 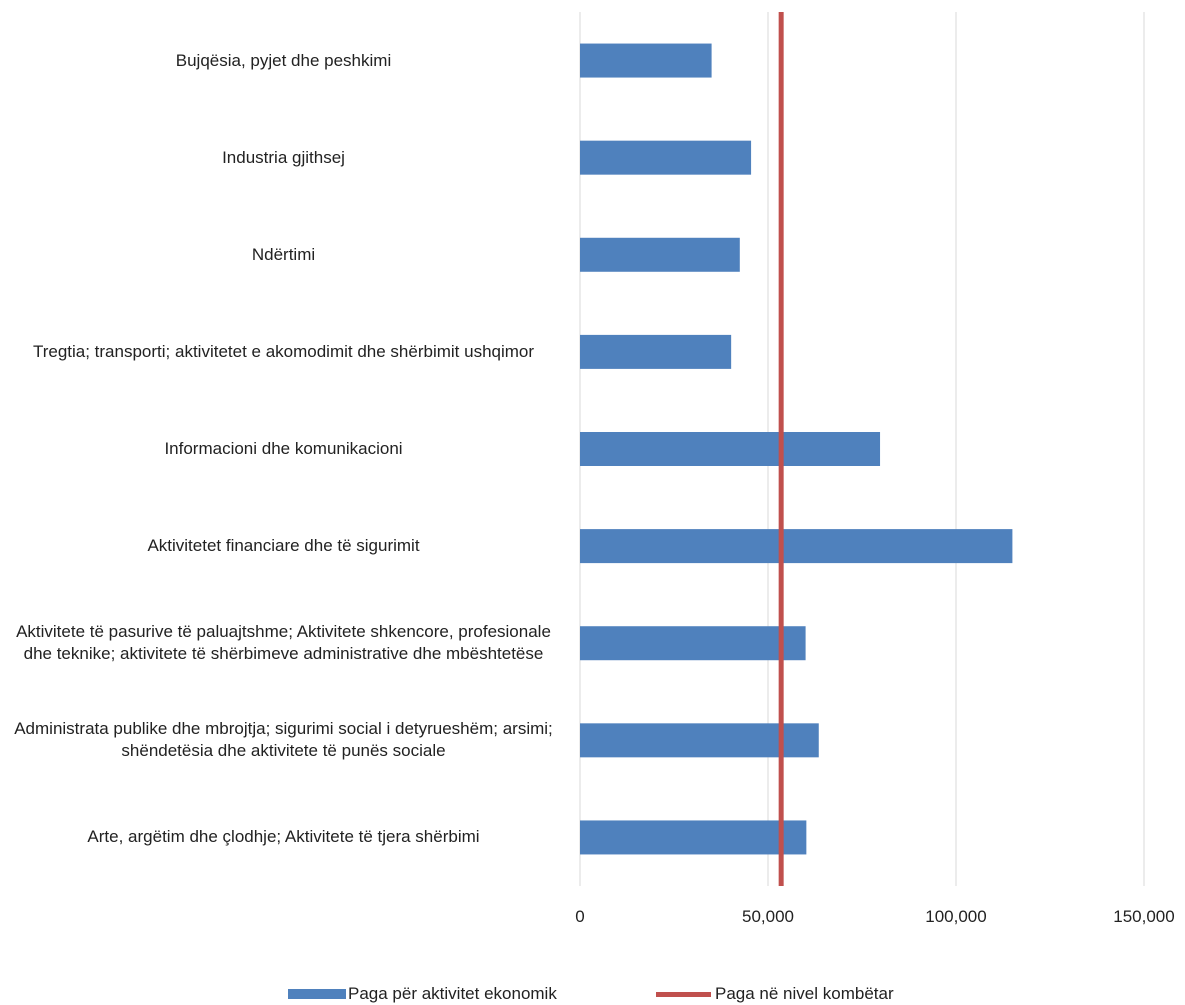 I want to click on category-label: Ndërtimi, so click(x=283, y=254).